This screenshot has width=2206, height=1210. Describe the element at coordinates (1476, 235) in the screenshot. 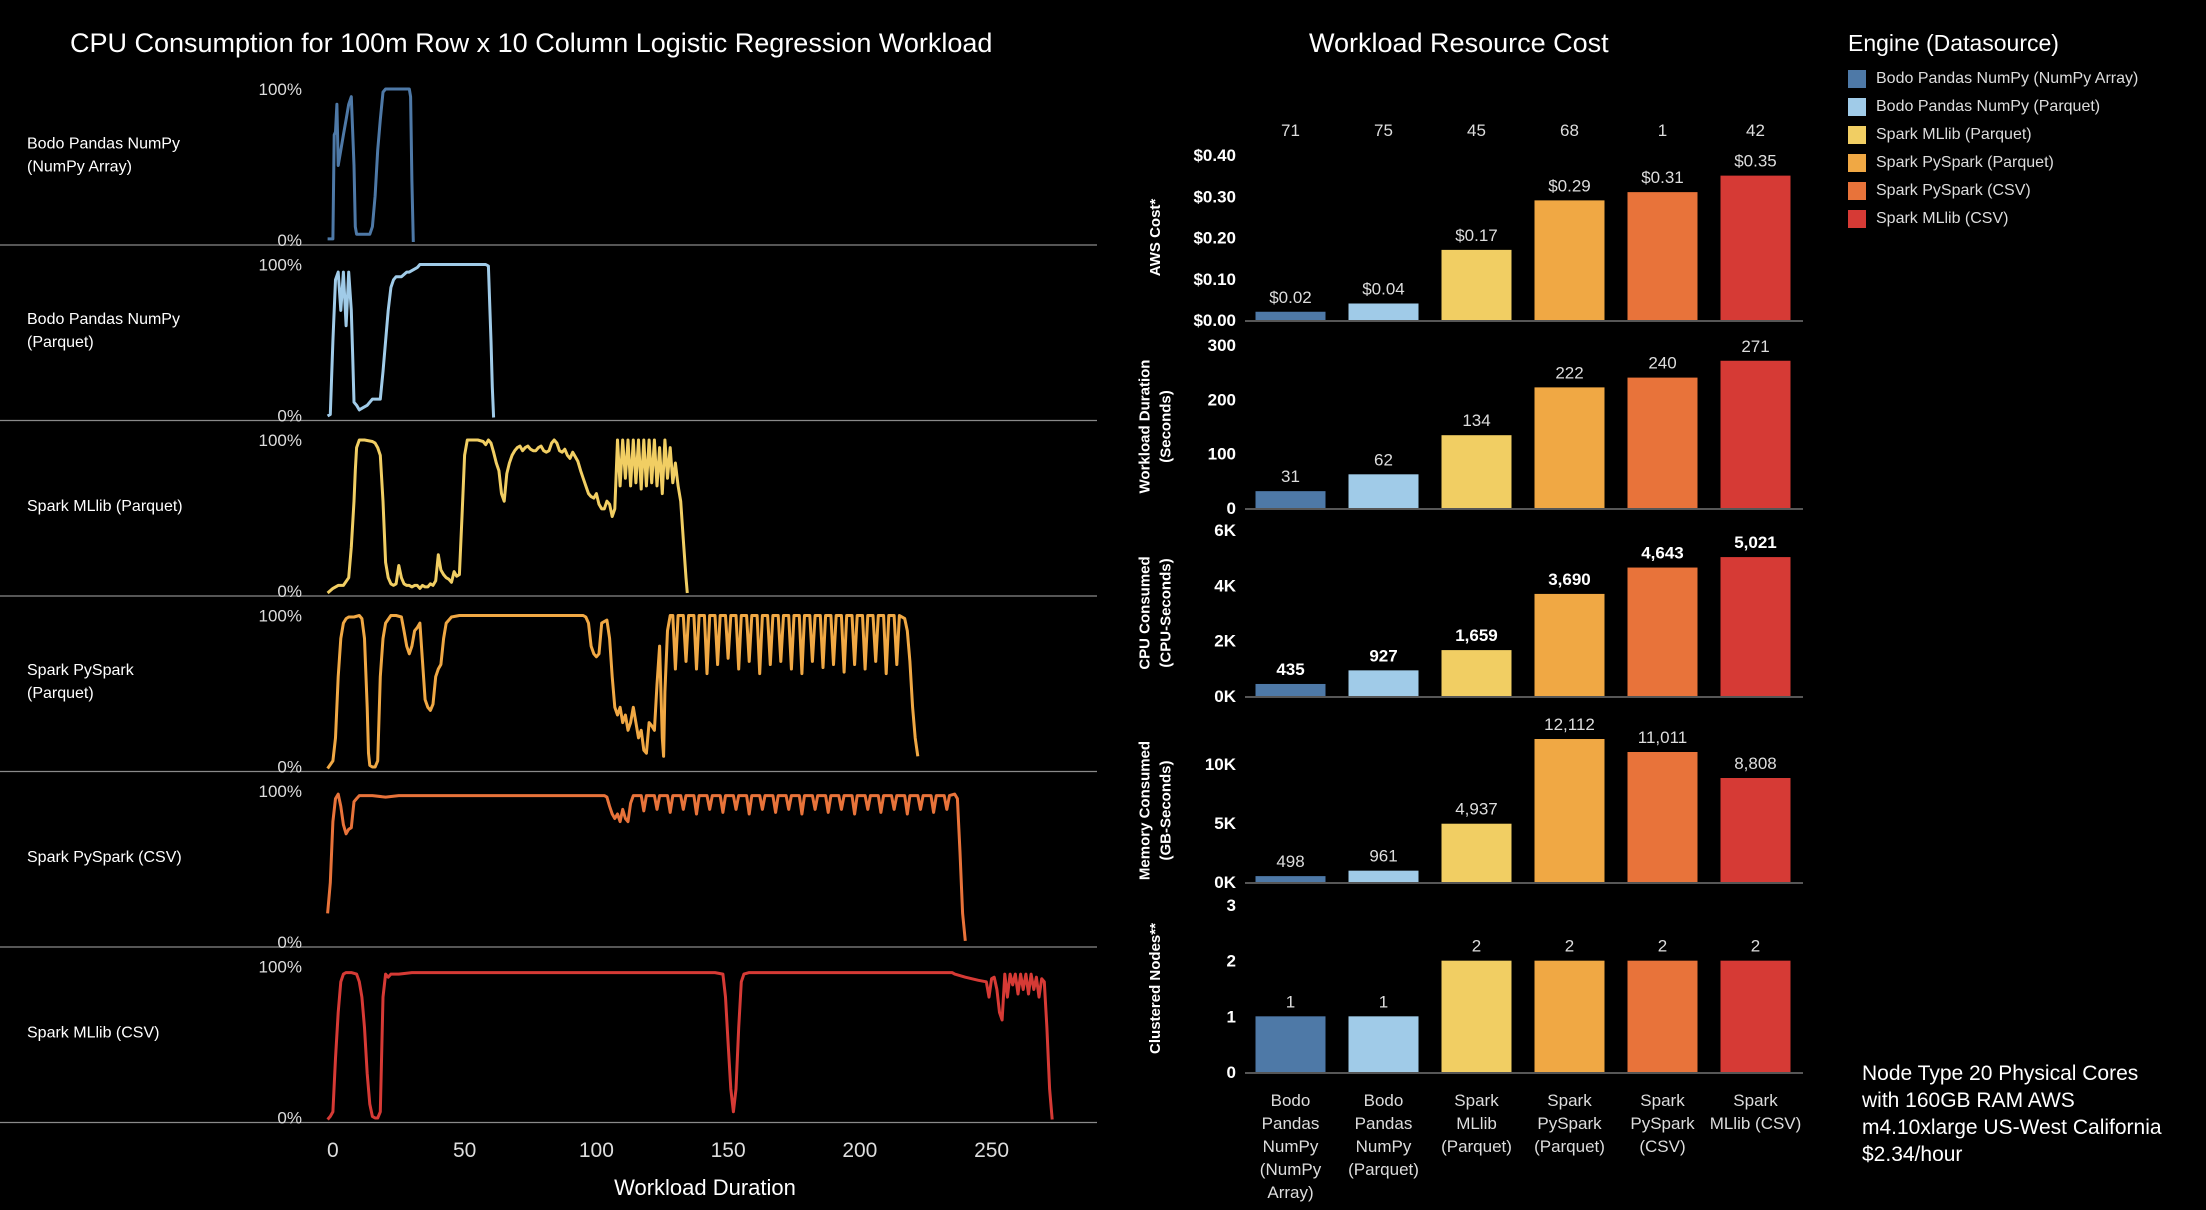

I see `bar-value-label: $0.17` at that location.